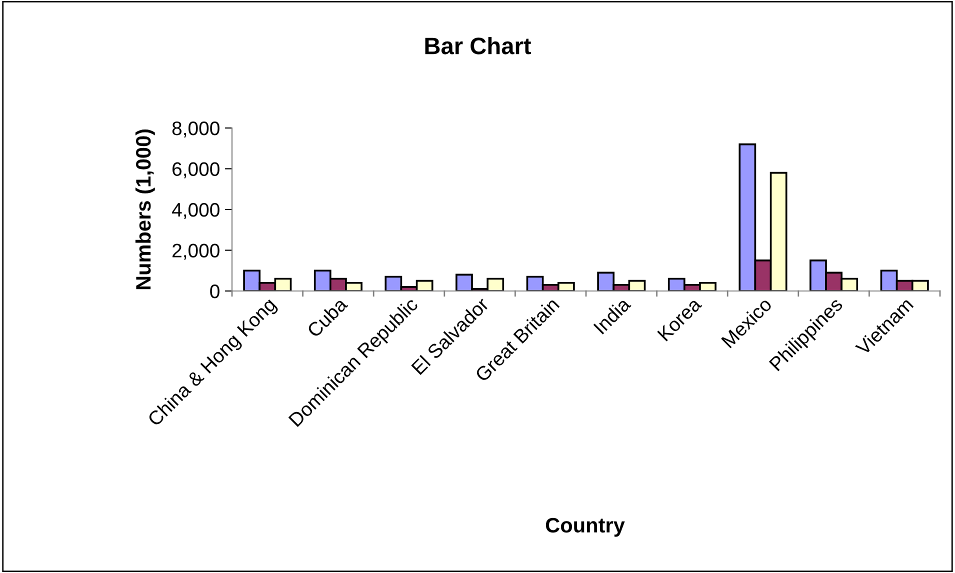  I want to click on y-tick-label: 2,000, so click(196, 252).